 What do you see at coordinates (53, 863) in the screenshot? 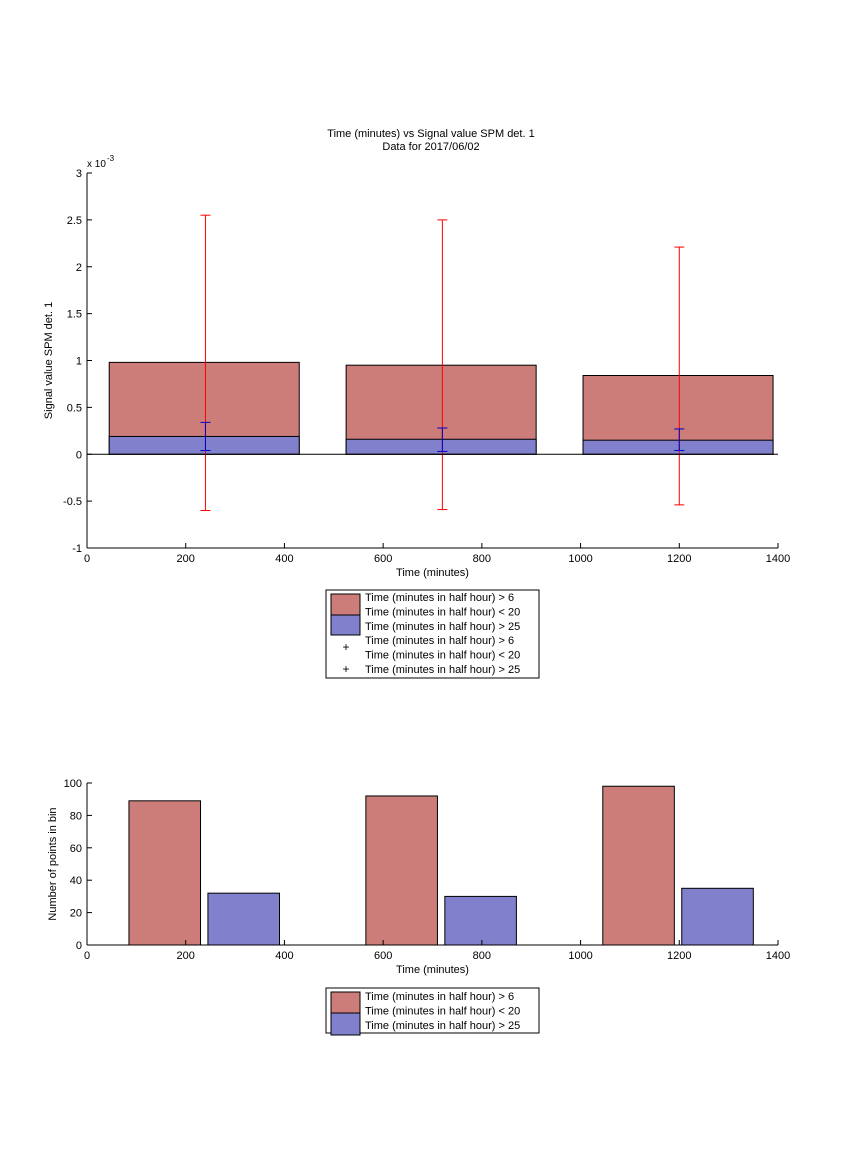
I see `y-axis-label: Number of points in bin` at bounding box center [53, 863].